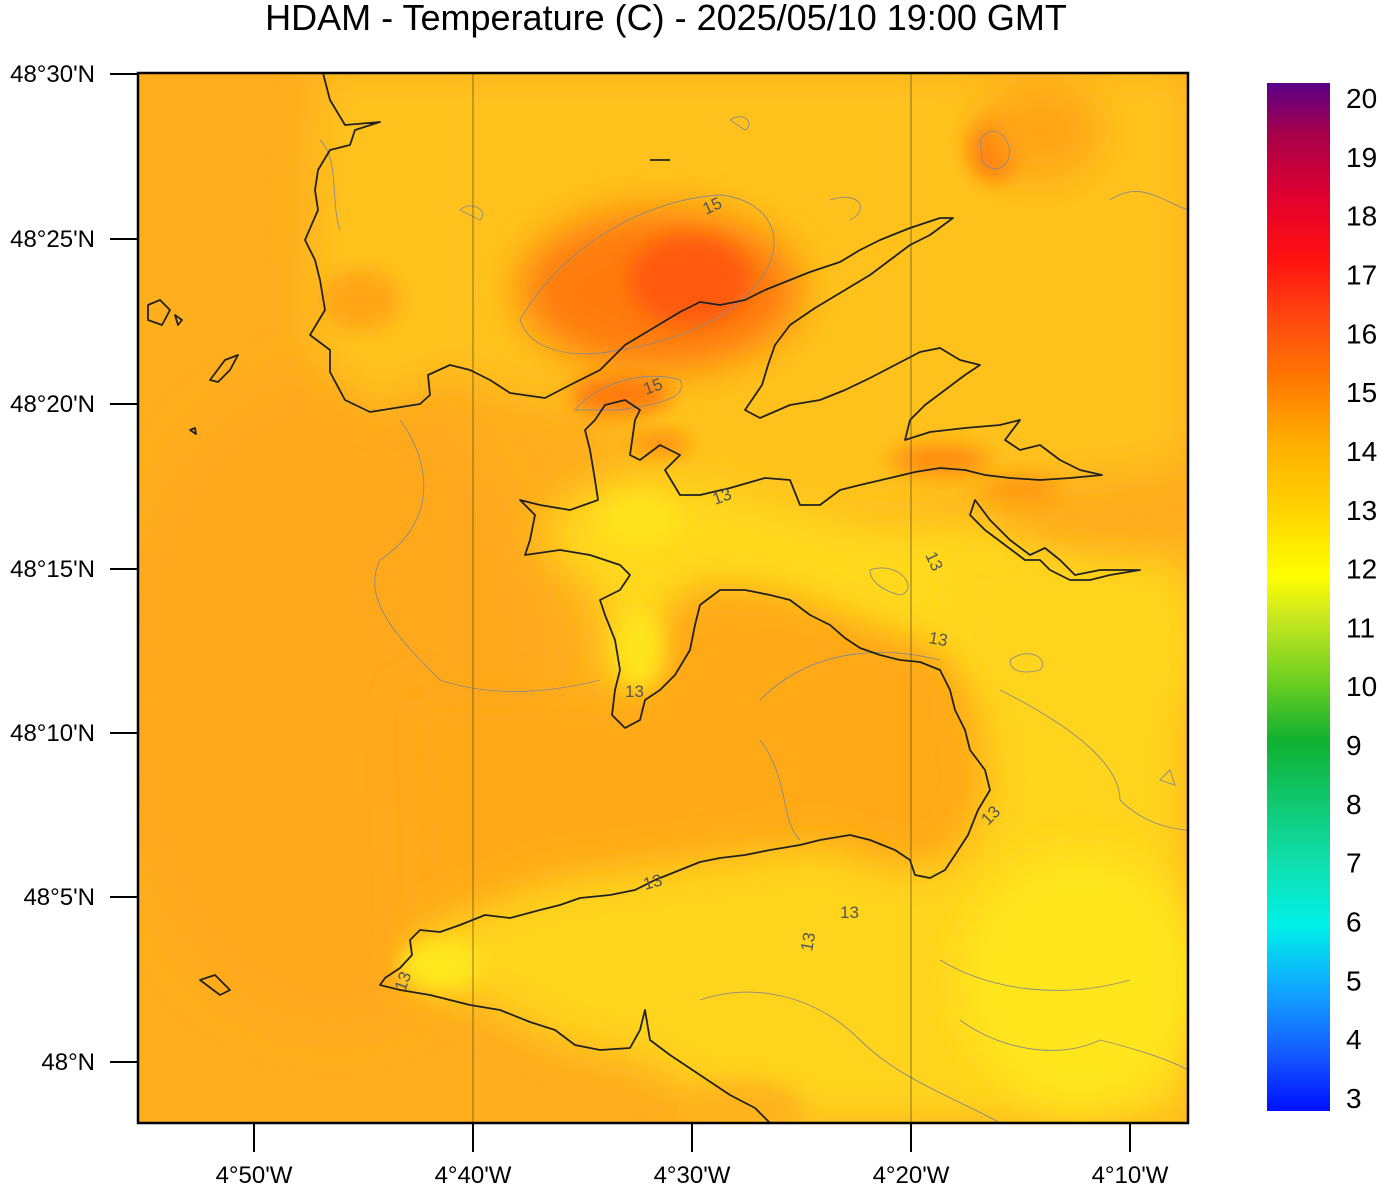 The height and width of the screenshot is (1188, 1382). What do you see at coordinates (1361, 686) in the screenshot?
I see `colorbar-label: 10` at bounding box center [1361, 686].